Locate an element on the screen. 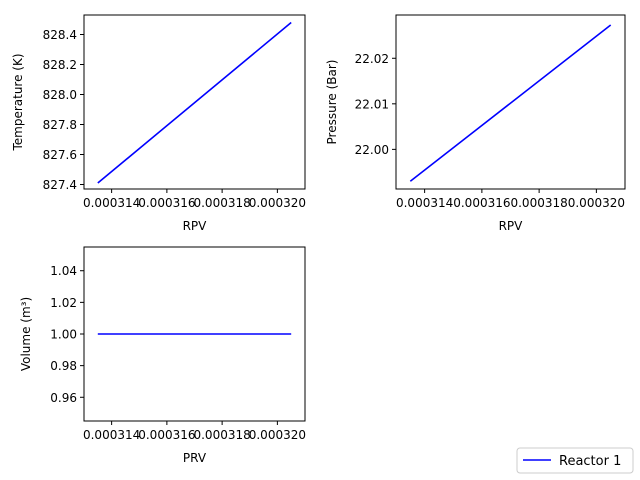  y-tick-label-pressure: 22.01 is located at coordinates (372, 104).